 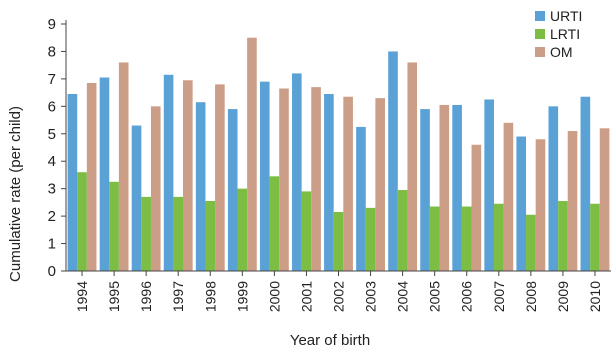 What do you see at coordinates (540, 16) in the screenshot?
I see `legend-swatch-urti` at bounding box center [540, 16].